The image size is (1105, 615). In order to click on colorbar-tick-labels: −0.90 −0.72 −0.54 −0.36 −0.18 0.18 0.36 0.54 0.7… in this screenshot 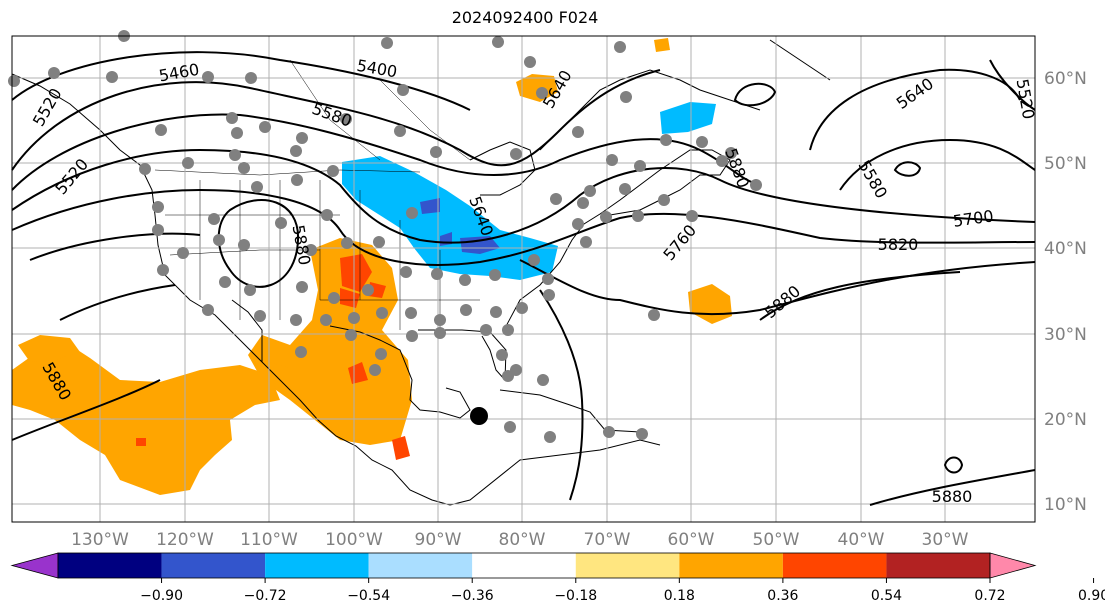, I will do `click(622, 596)`.